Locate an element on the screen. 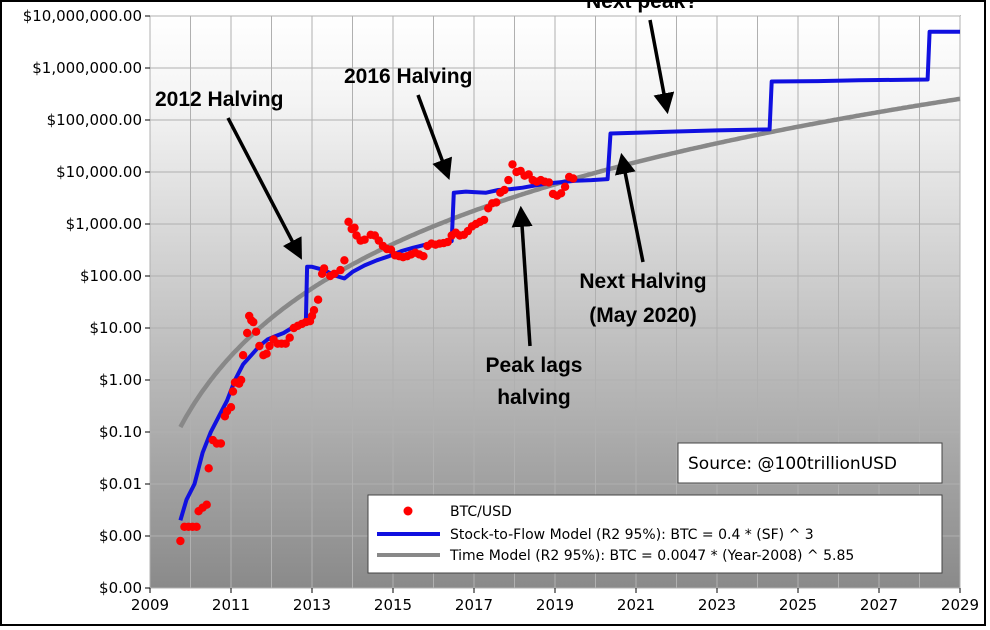 The width and height of the screenshot is (990, 630). x-tick-label: 2009 is located at coordinates (150, 605).